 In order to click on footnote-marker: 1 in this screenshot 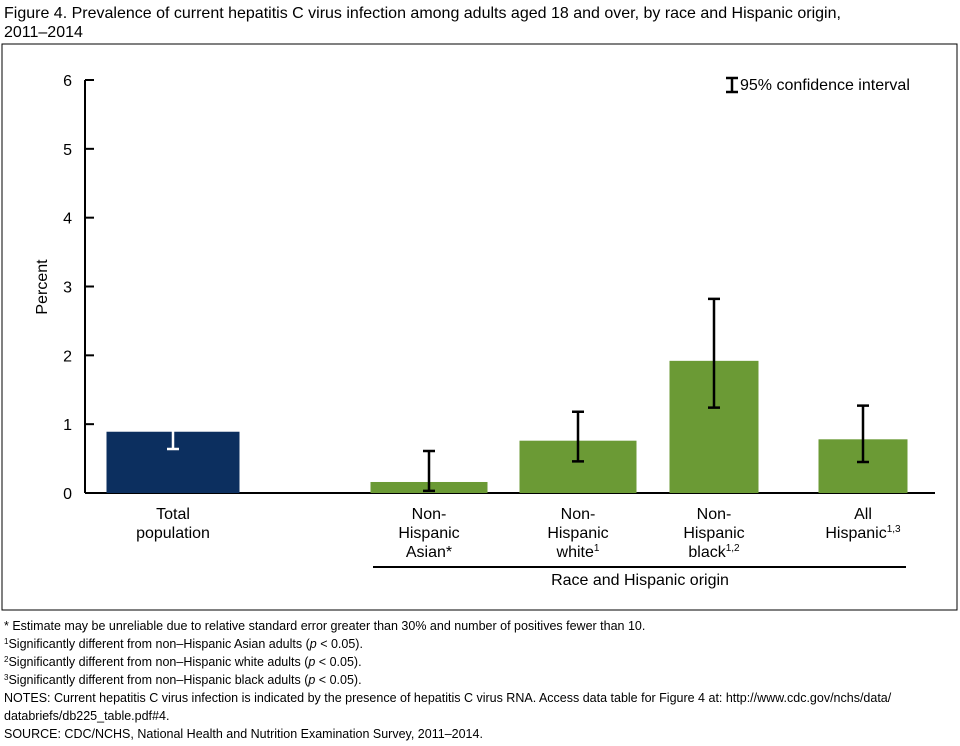, I will do `click(6, 641)`.